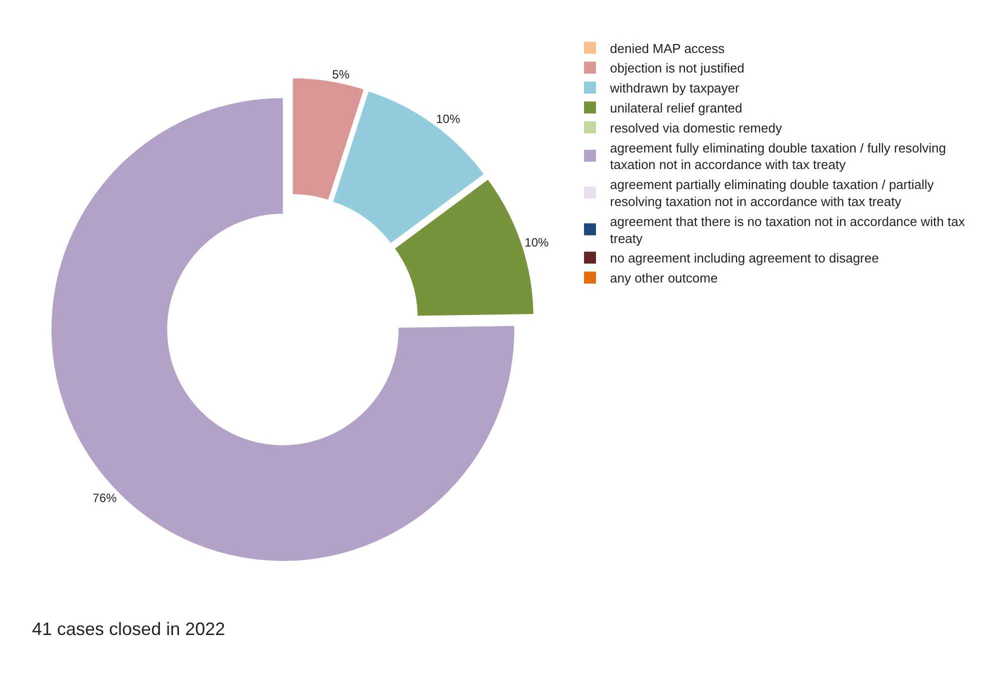 The width and height of the screenshot is (981, 681). I want to click on legend-label: no agreement including agreement to disagree, so click(744, 258).